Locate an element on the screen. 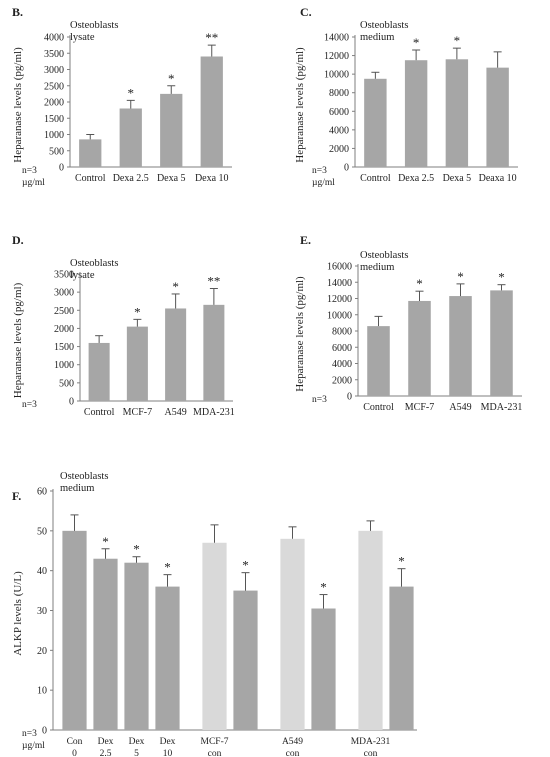 The height and width of the screenshot is (757, 550). x-tick-label: 0 is located at coordinates (74, 753).